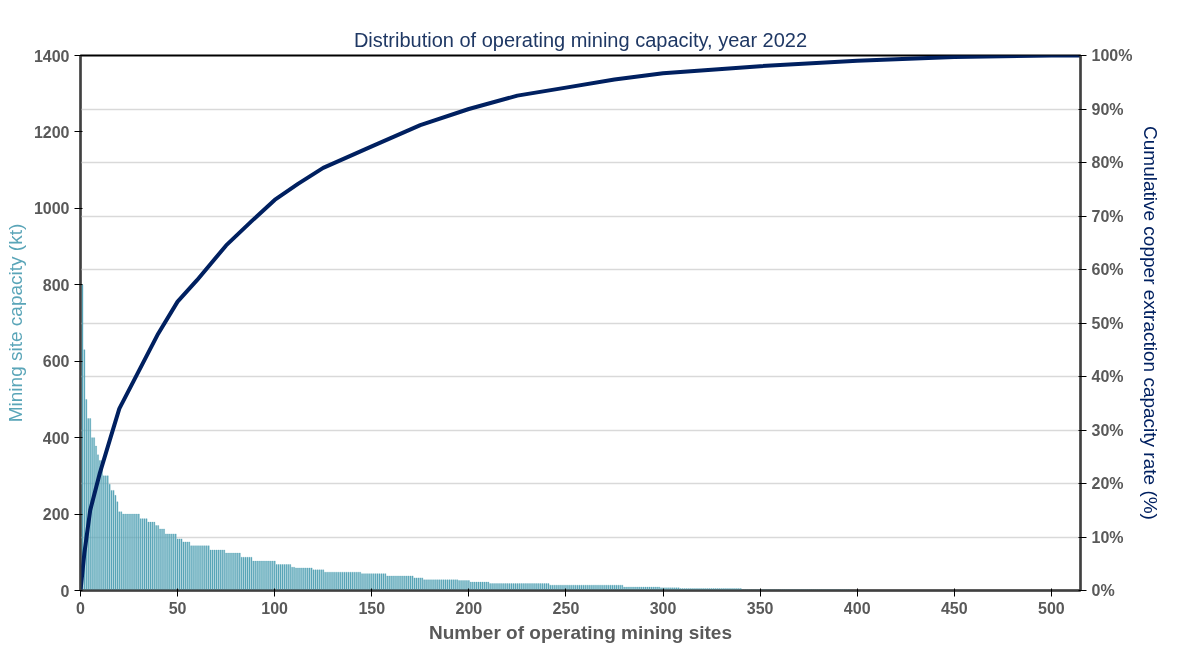  Describe the element at coordinates (372, 608) in the screenshot. I see `x-tick-label: 150` at that location.